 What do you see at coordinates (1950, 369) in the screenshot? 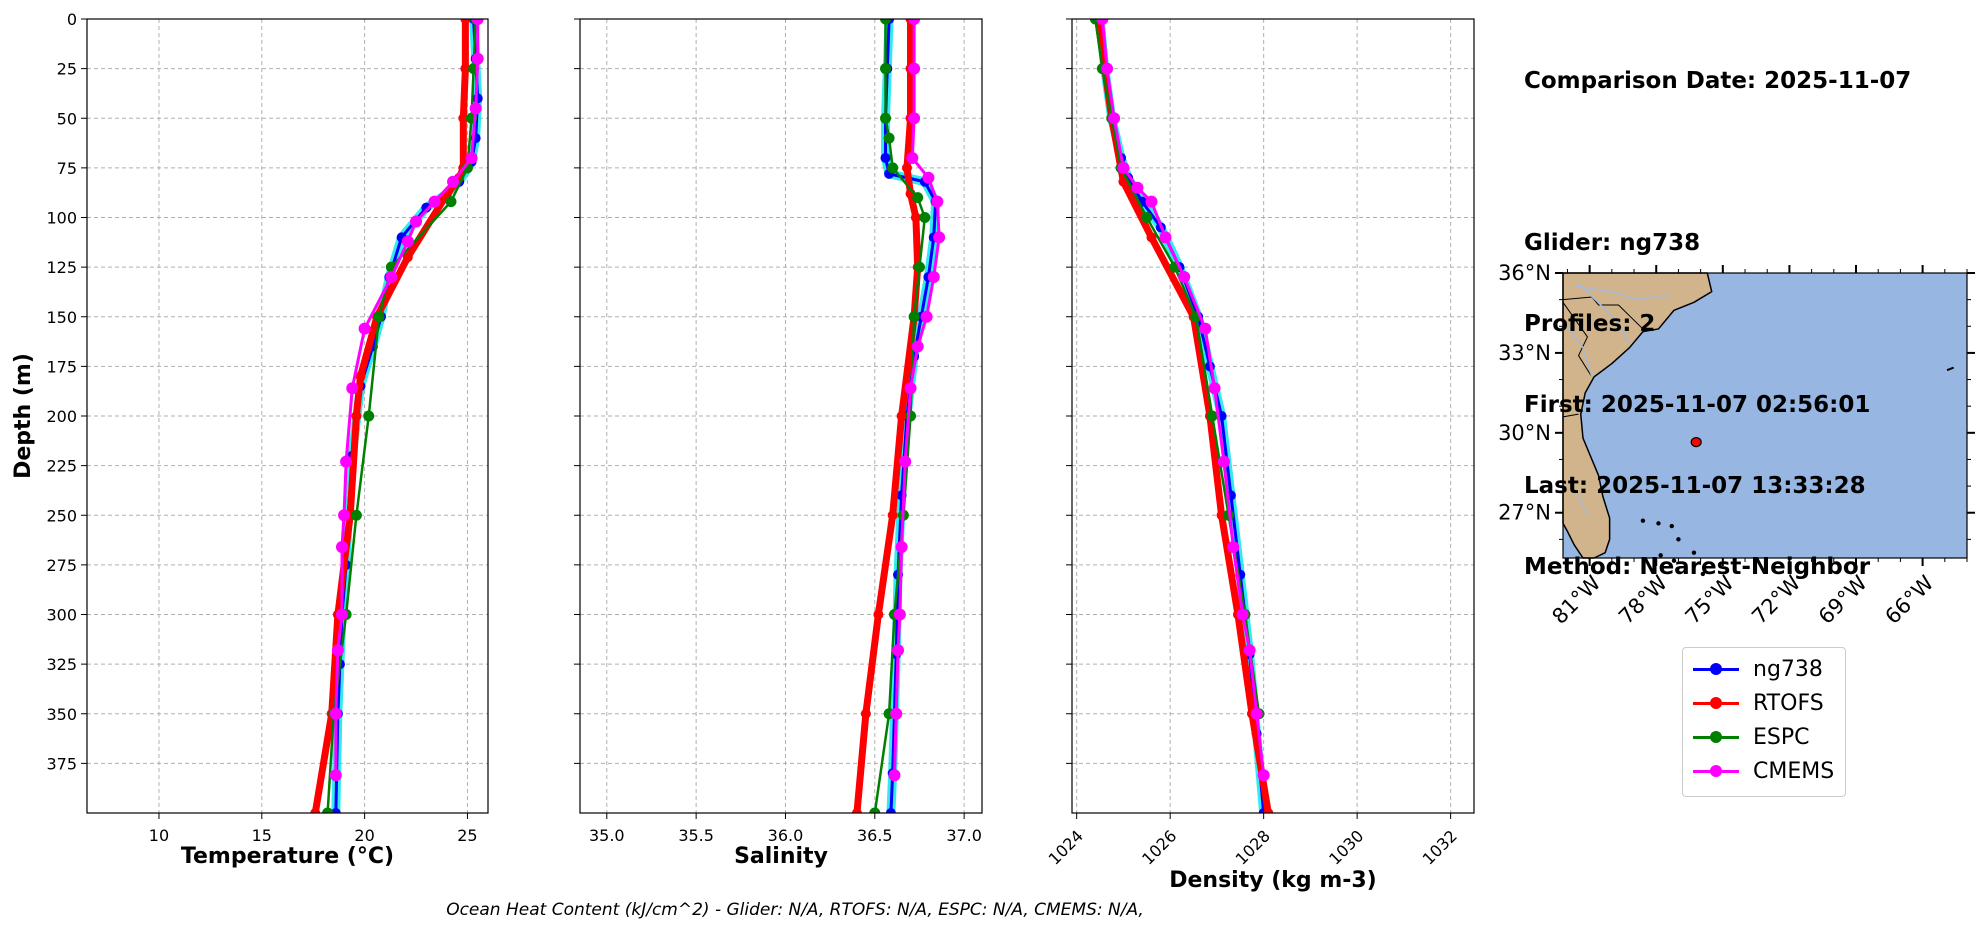
I see `map-bermuda` at bounding box center [1950, 369].